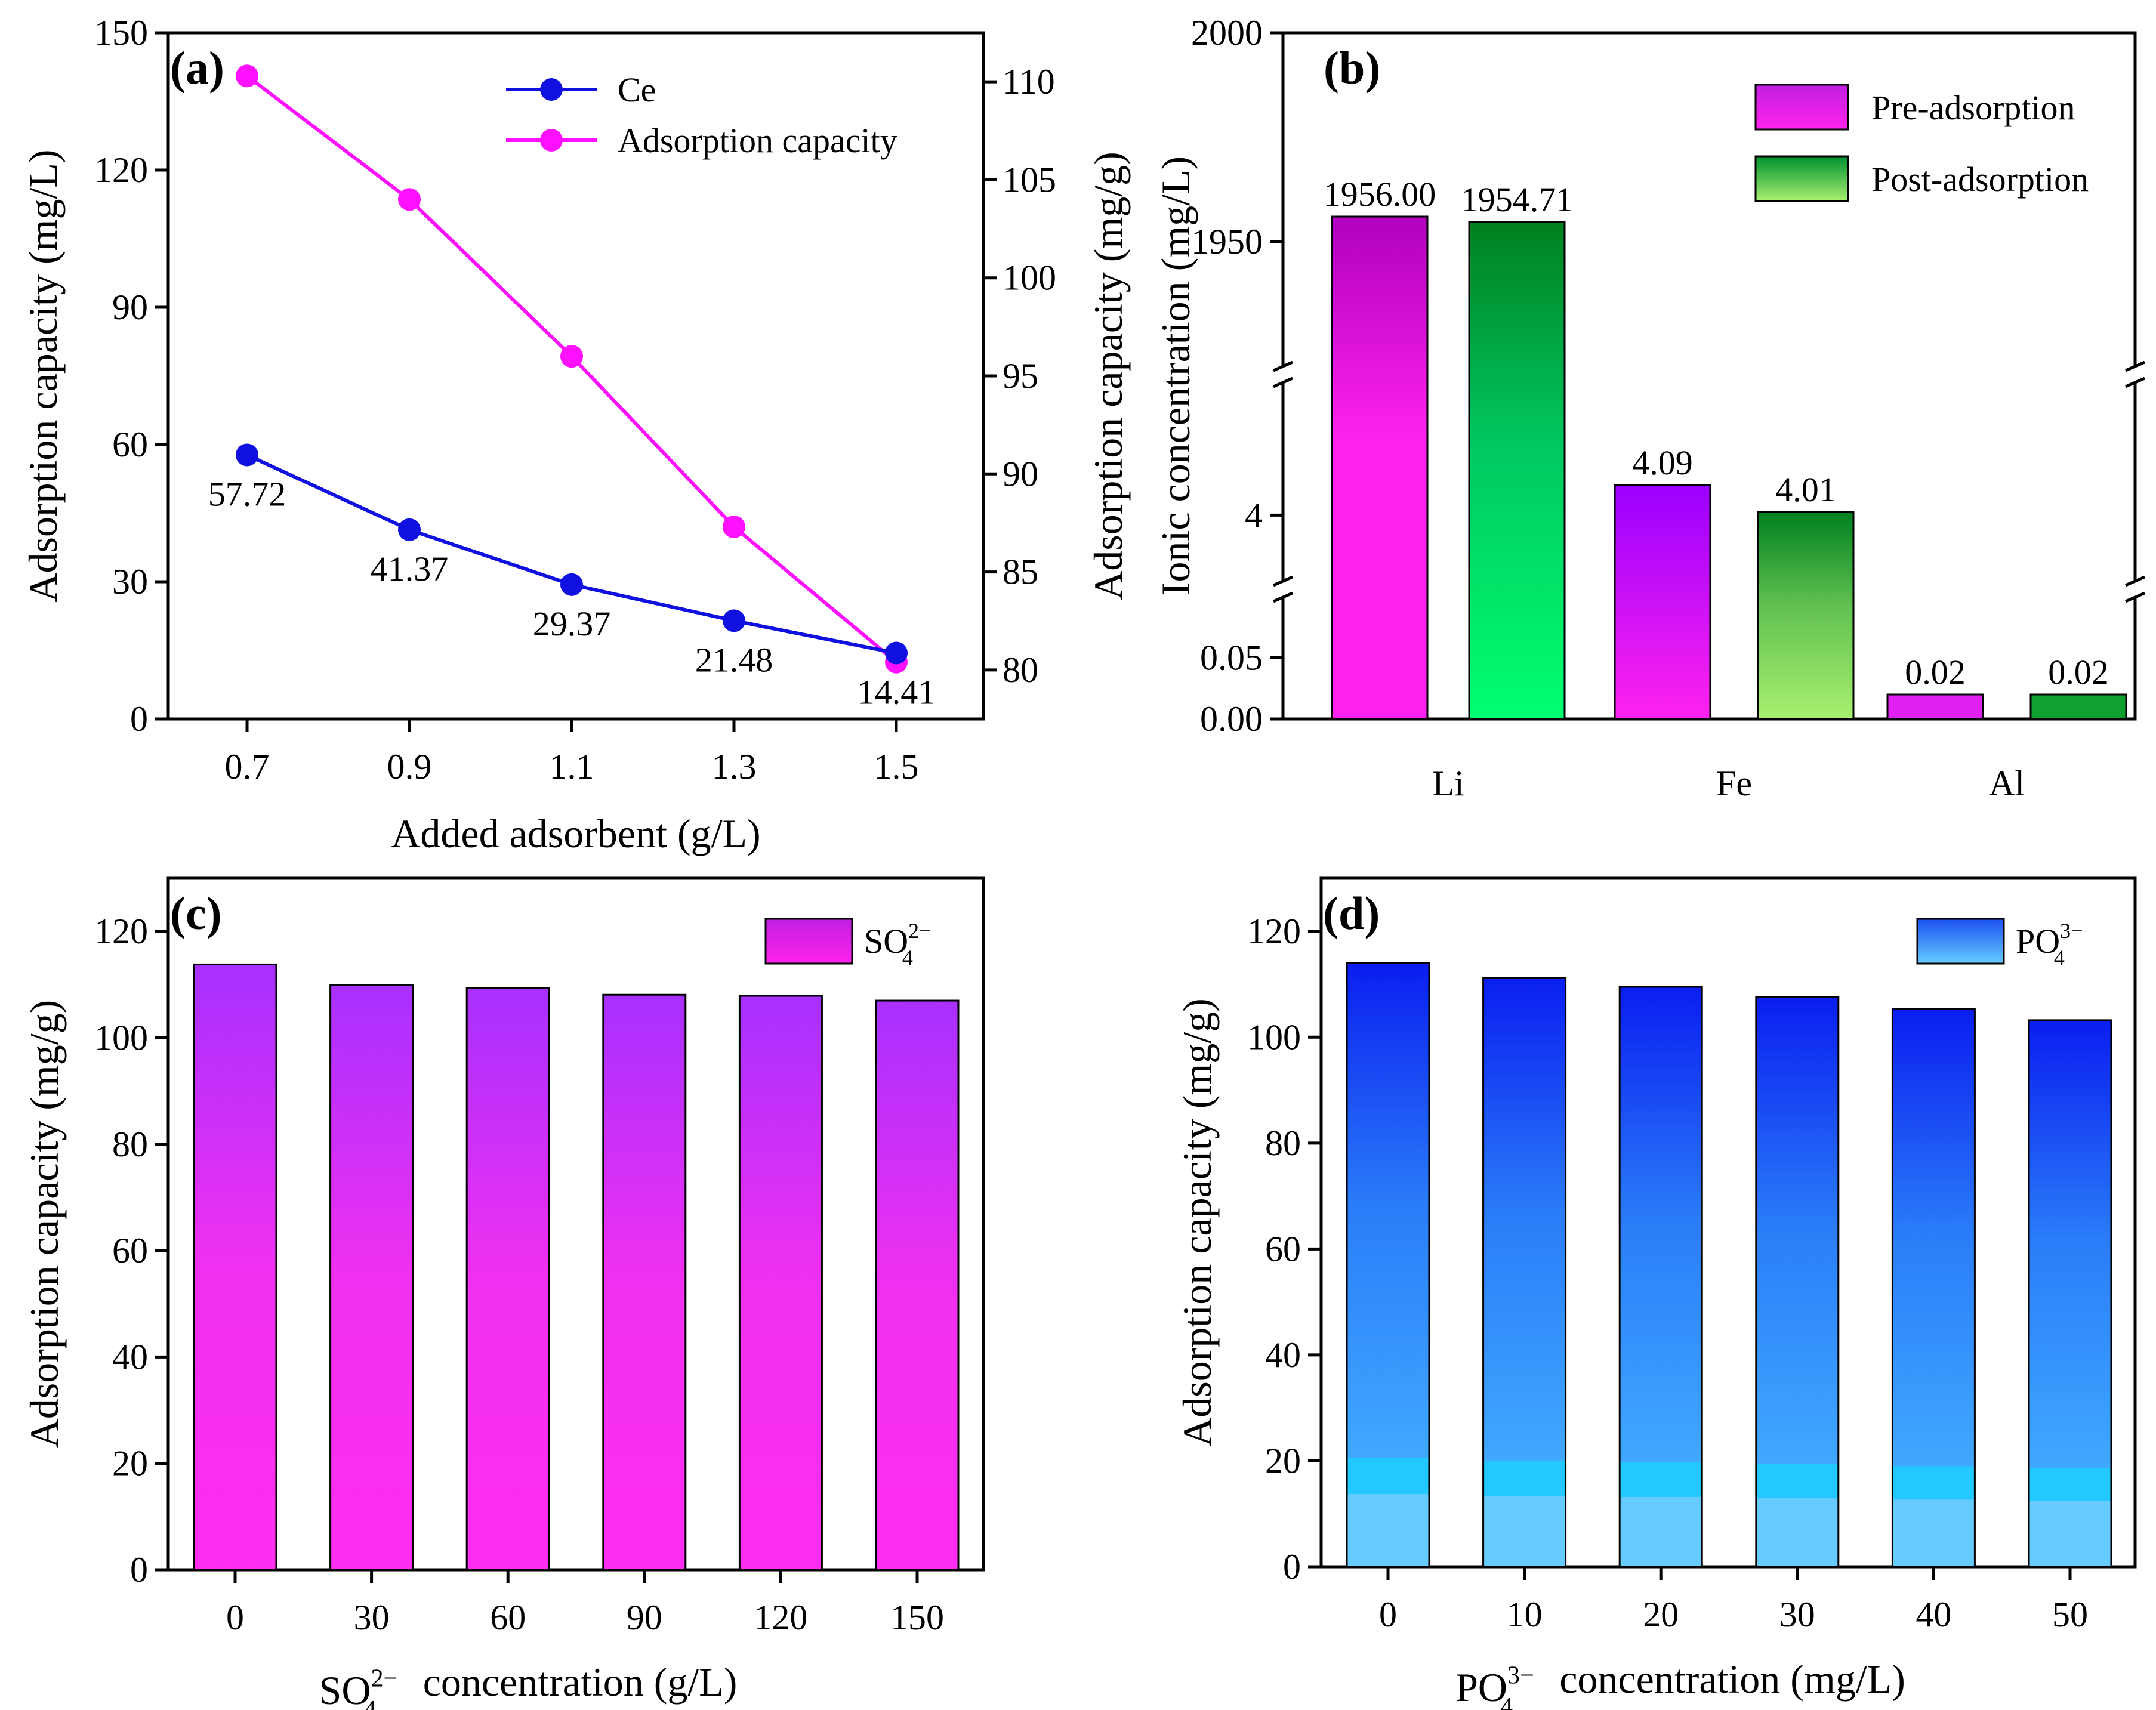 The height and width of the screenshot is (1710, 2156). Describe the element at coordinates (897, 944) in the screenshot. I see `legend-label: SO2− 4` at that location.